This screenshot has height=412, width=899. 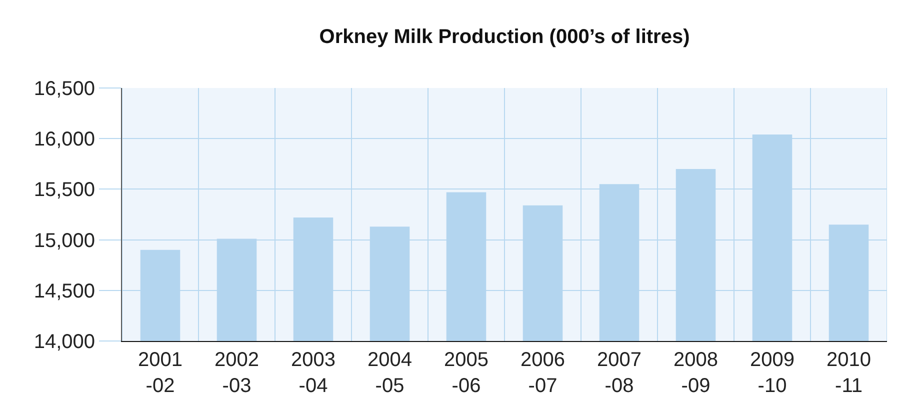 What do you see at coordinates (504, 37) in the screenshot?
I see `chart-title: Orkney Milk Production (000’s of litres)` at bounding box center [504, 37].